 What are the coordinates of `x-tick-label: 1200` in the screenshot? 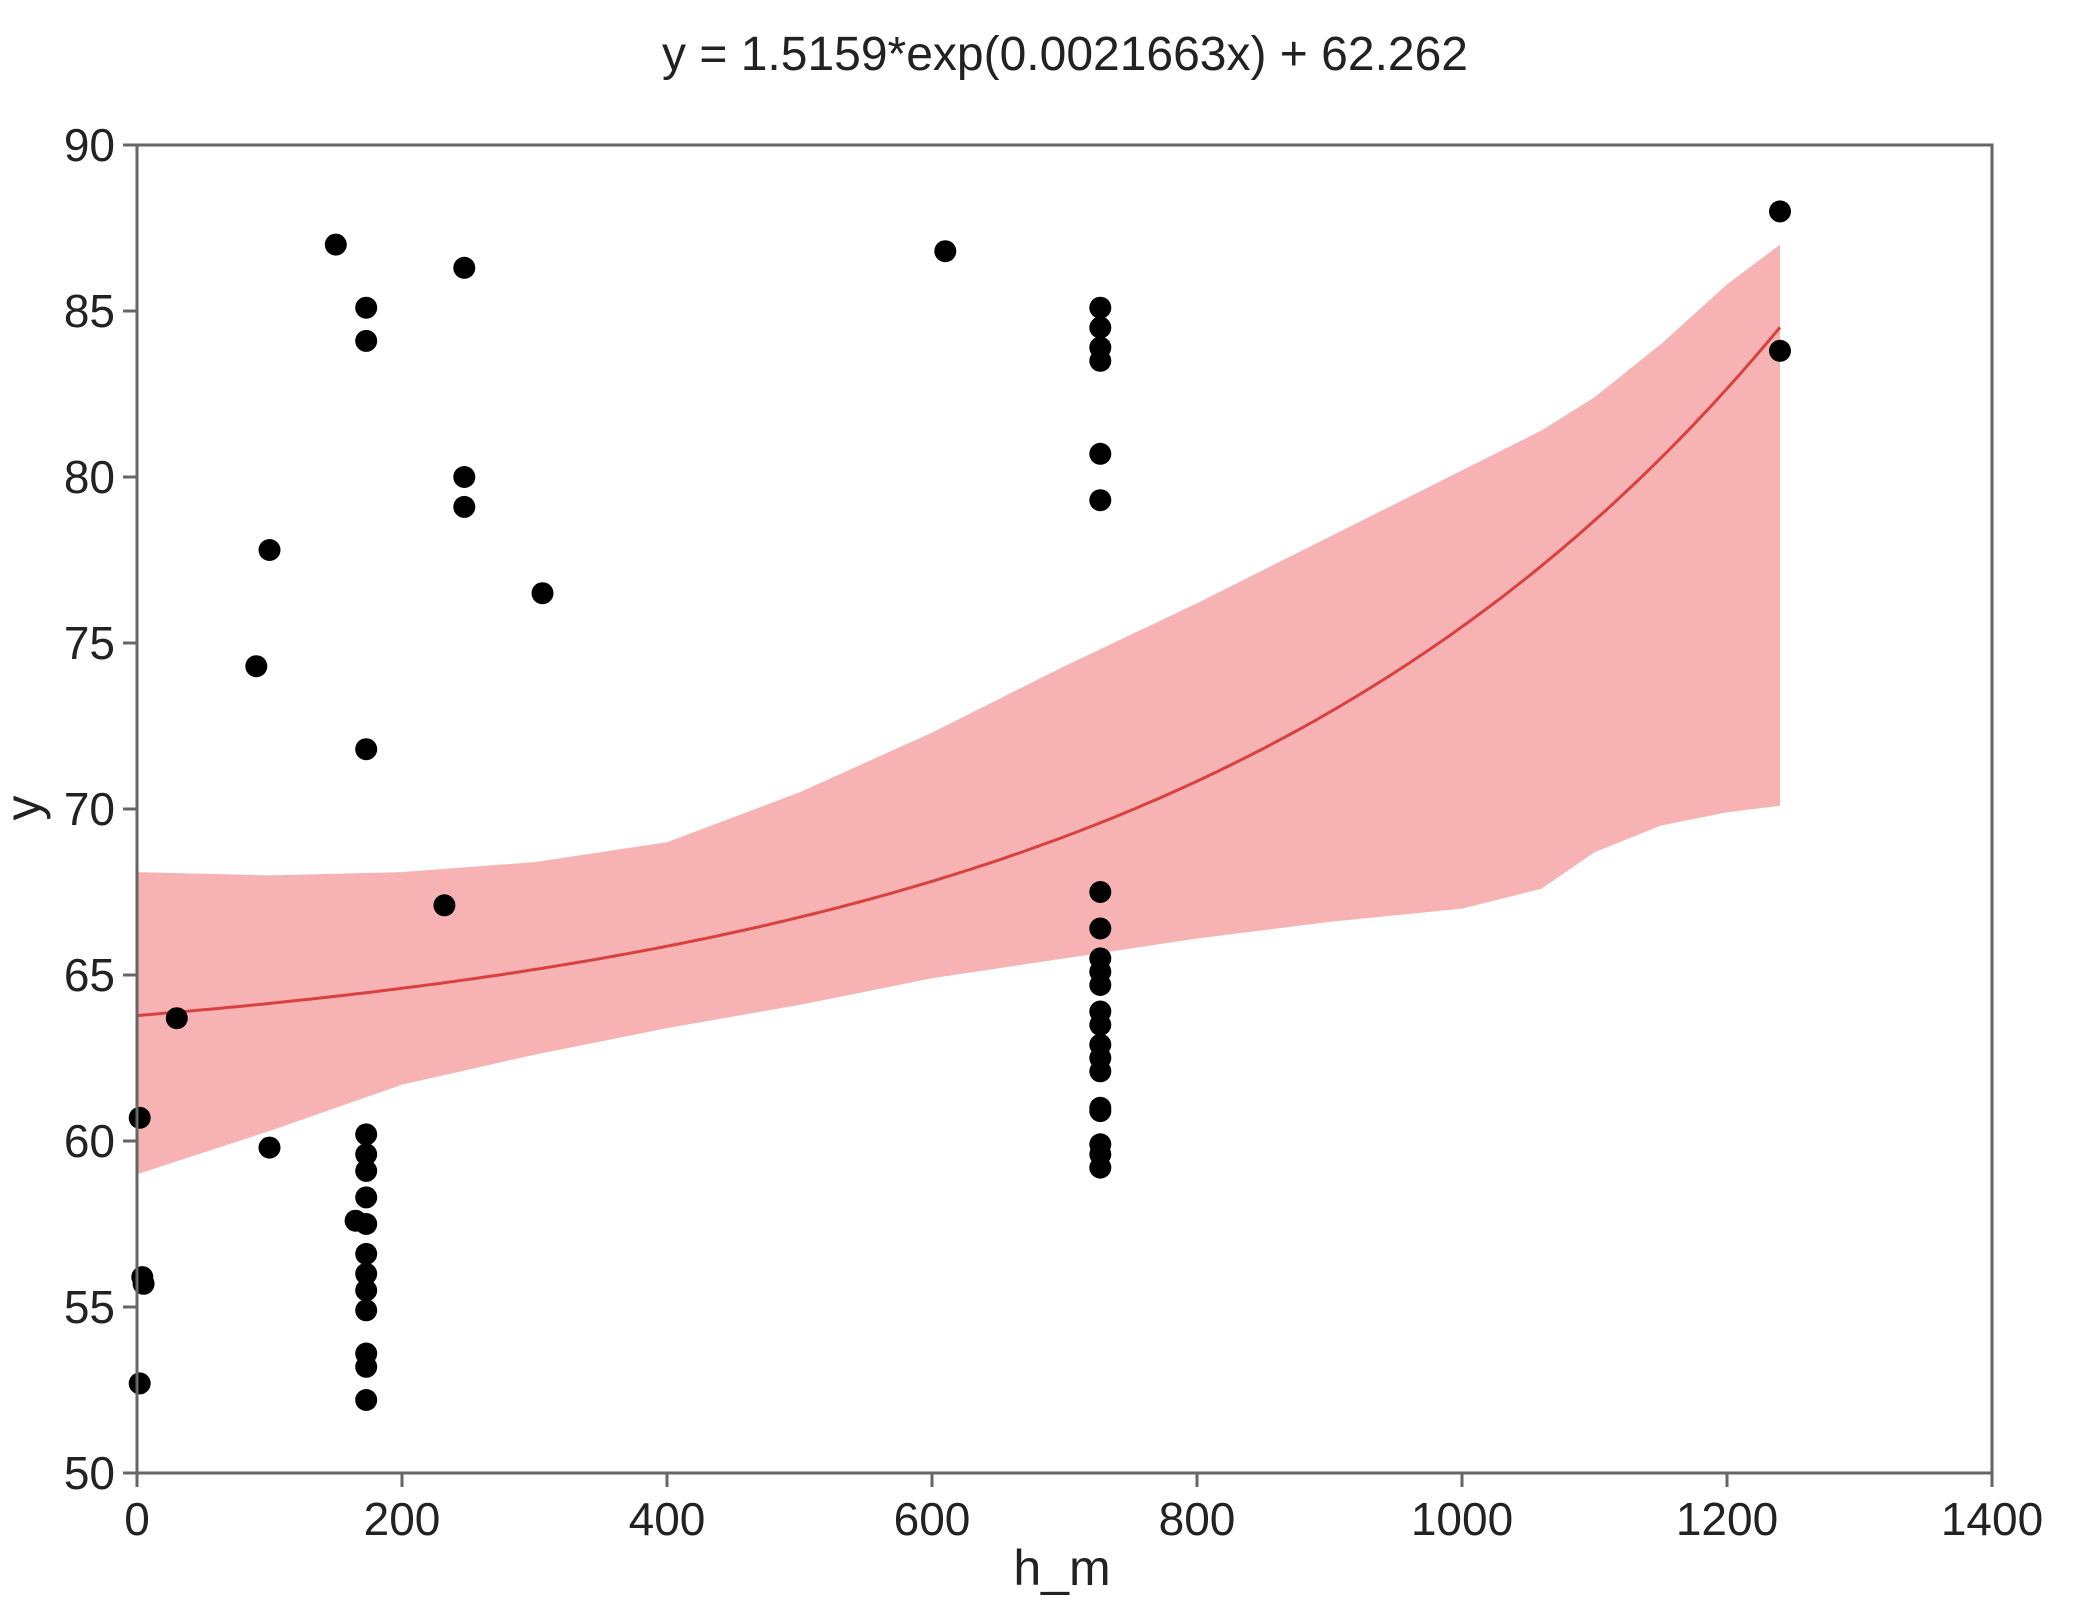 It's located at (1727, 1519).